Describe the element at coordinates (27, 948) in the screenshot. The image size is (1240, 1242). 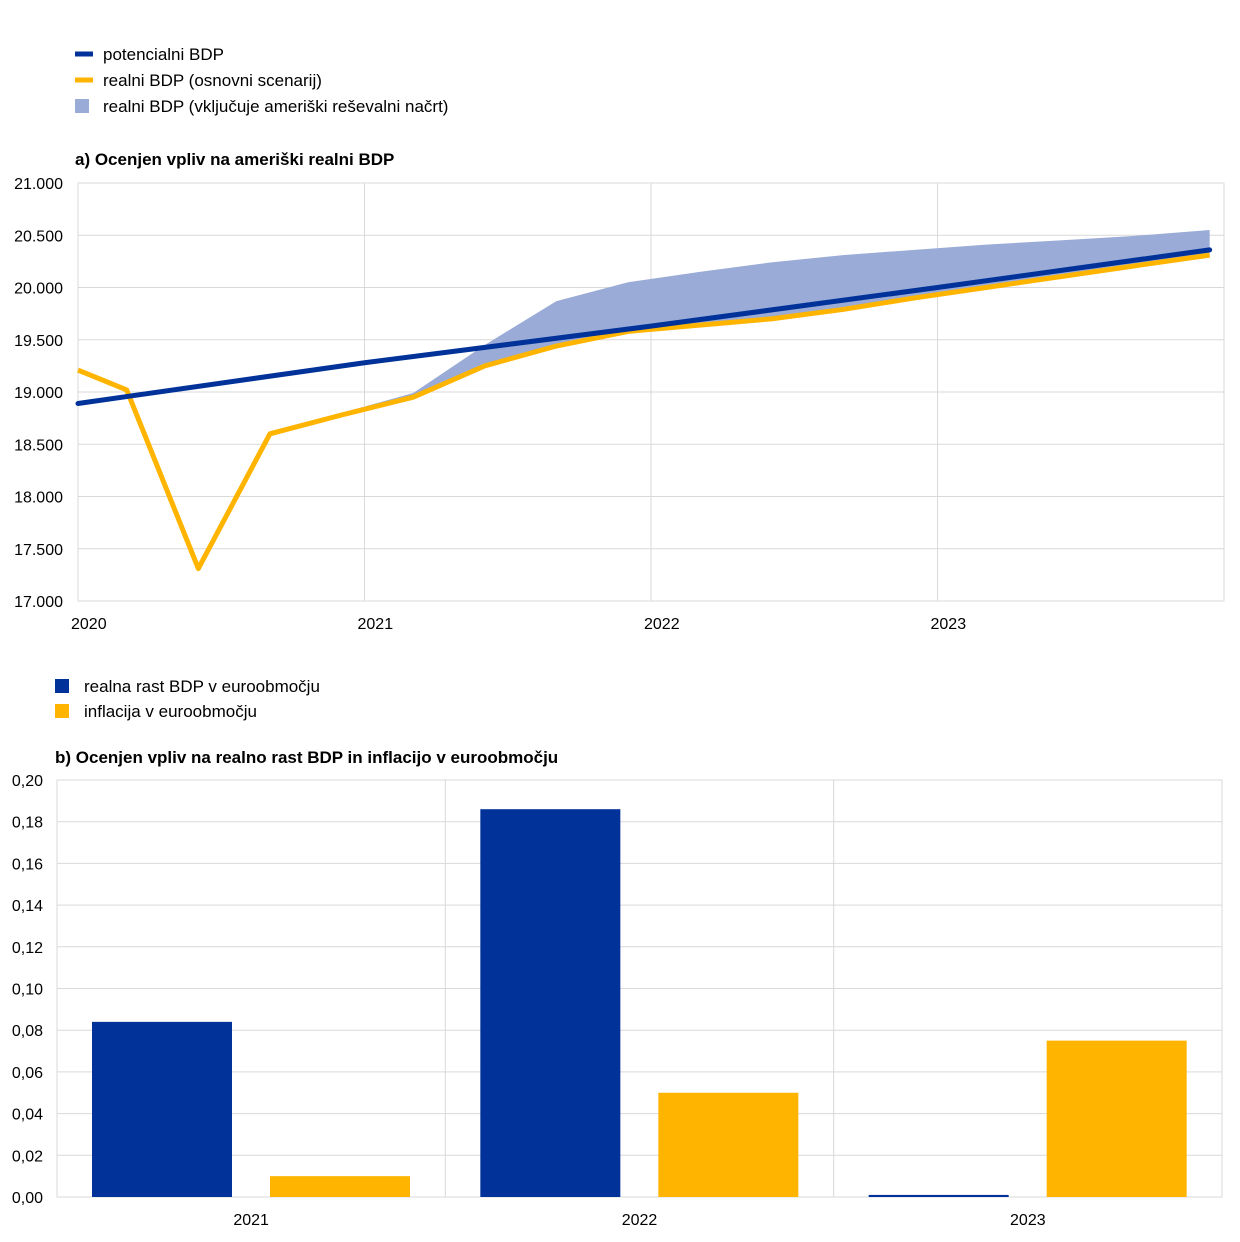
I see `chart-b-y-tick-label: 0,12` at that location.